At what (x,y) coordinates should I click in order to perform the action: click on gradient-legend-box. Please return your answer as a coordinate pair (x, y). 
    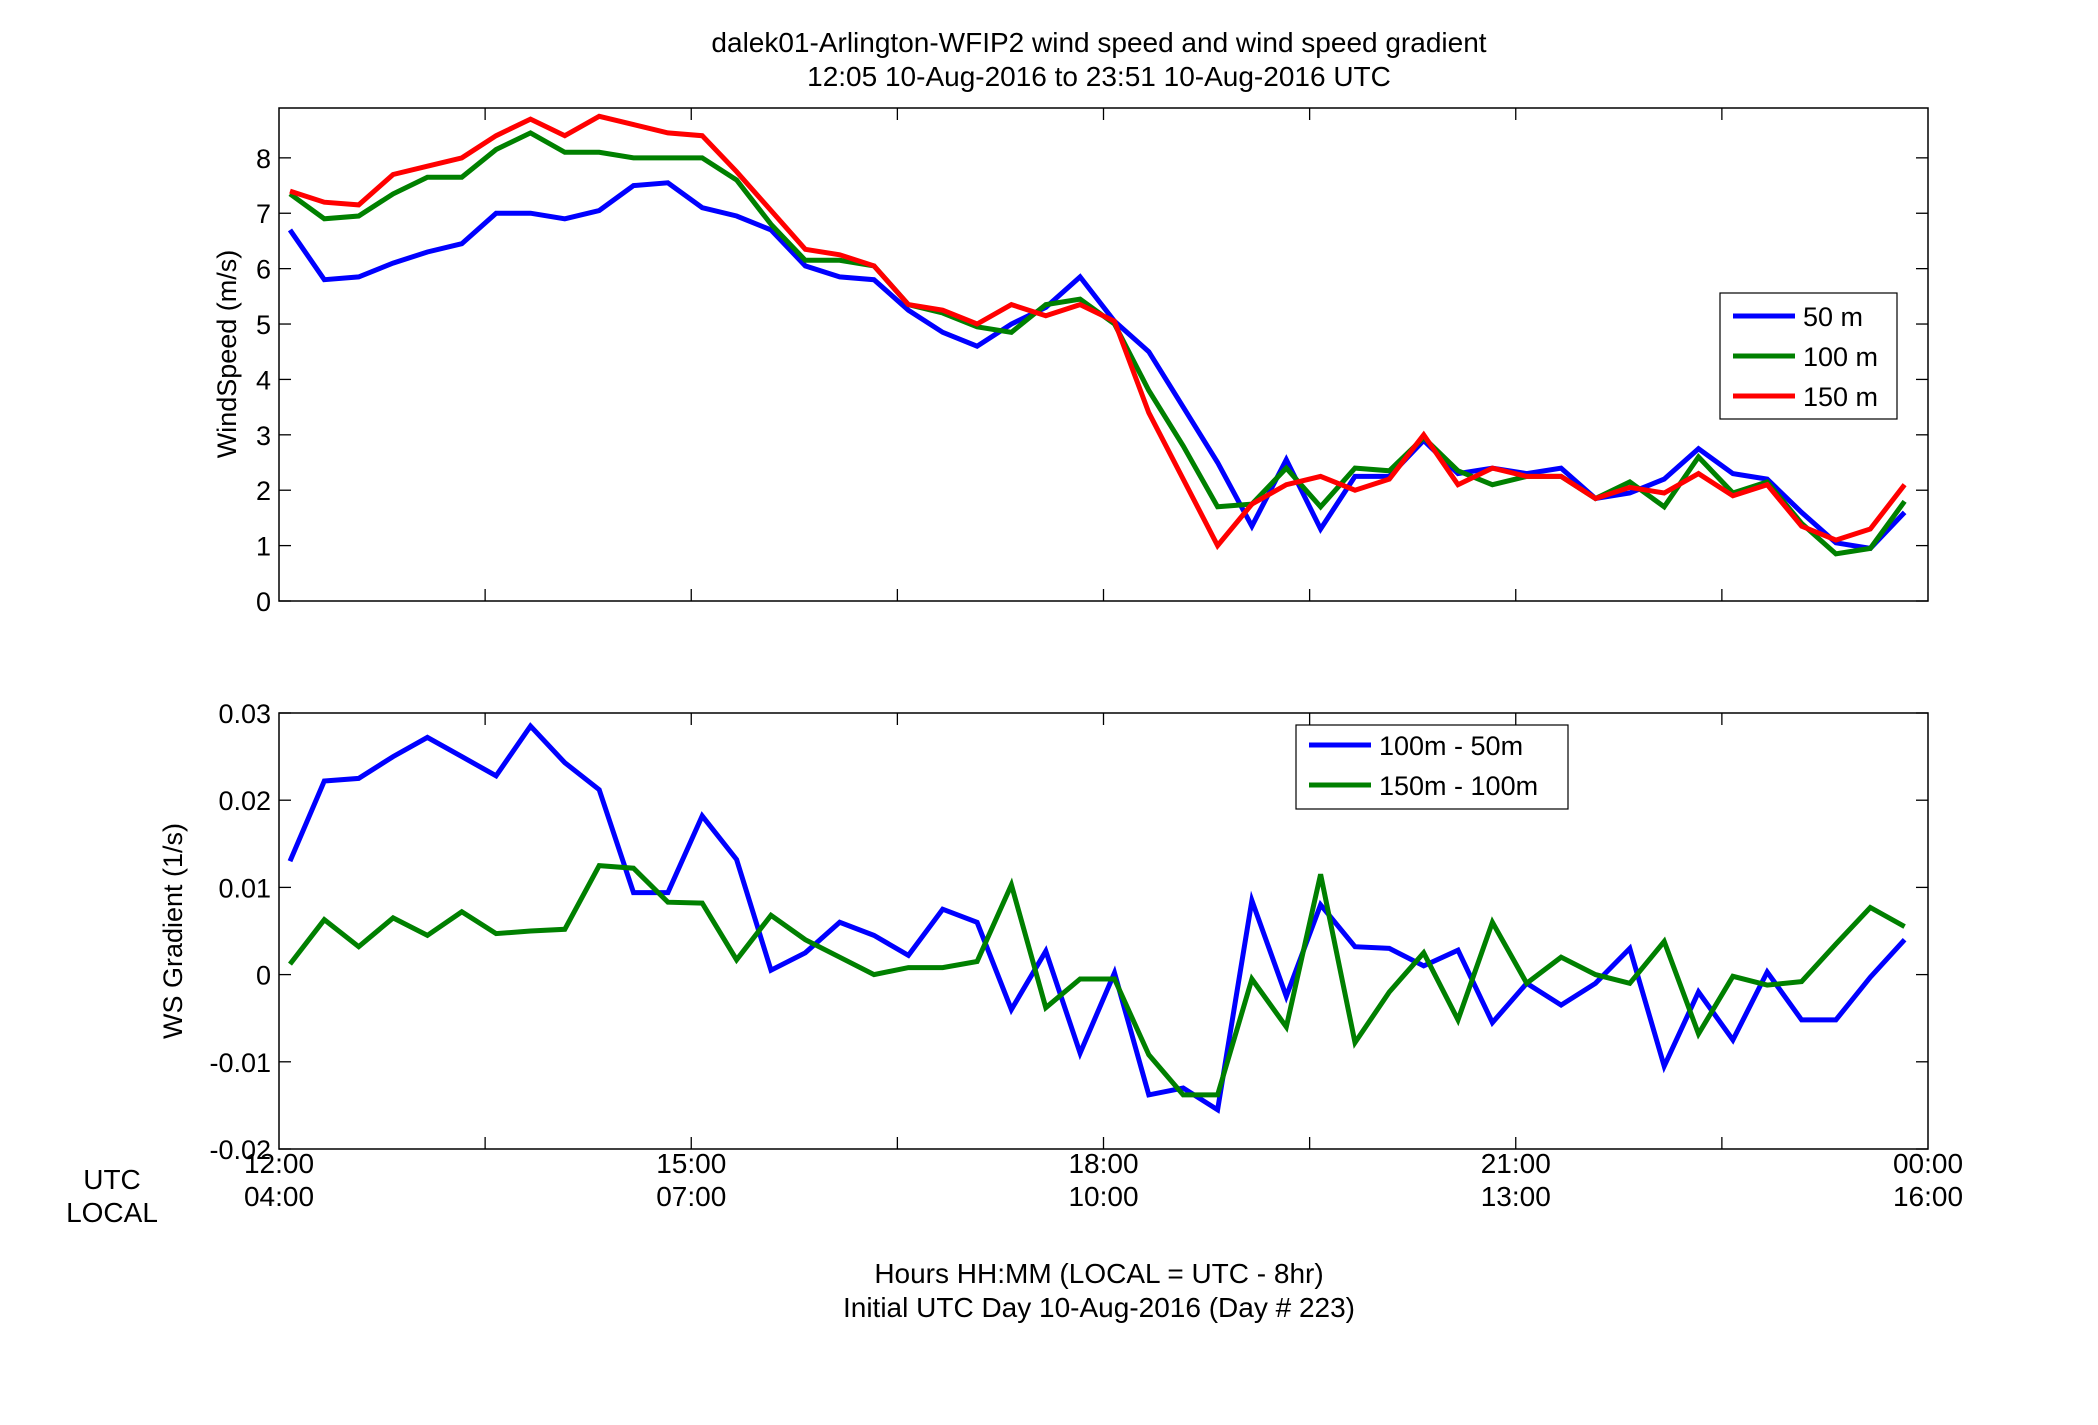
    Looking at the image, I should click on (1432, 767).